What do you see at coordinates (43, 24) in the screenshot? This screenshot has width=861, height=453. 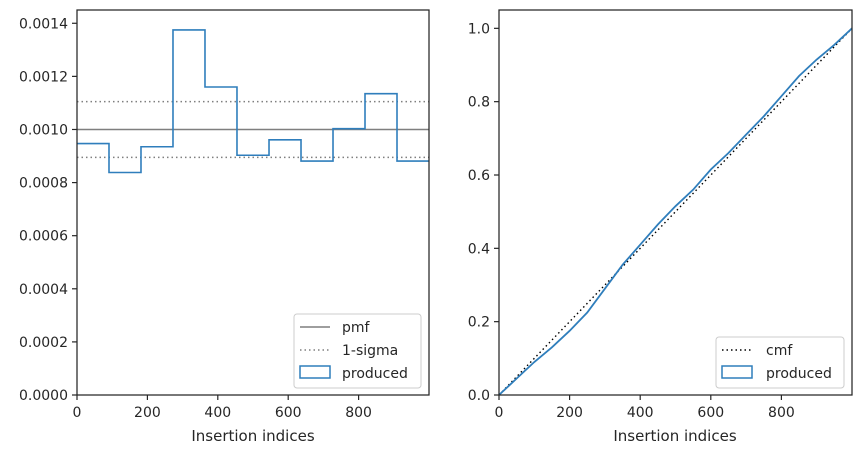 I see `left-ytick-label: 0.0014` at bounding box center [43, 24].